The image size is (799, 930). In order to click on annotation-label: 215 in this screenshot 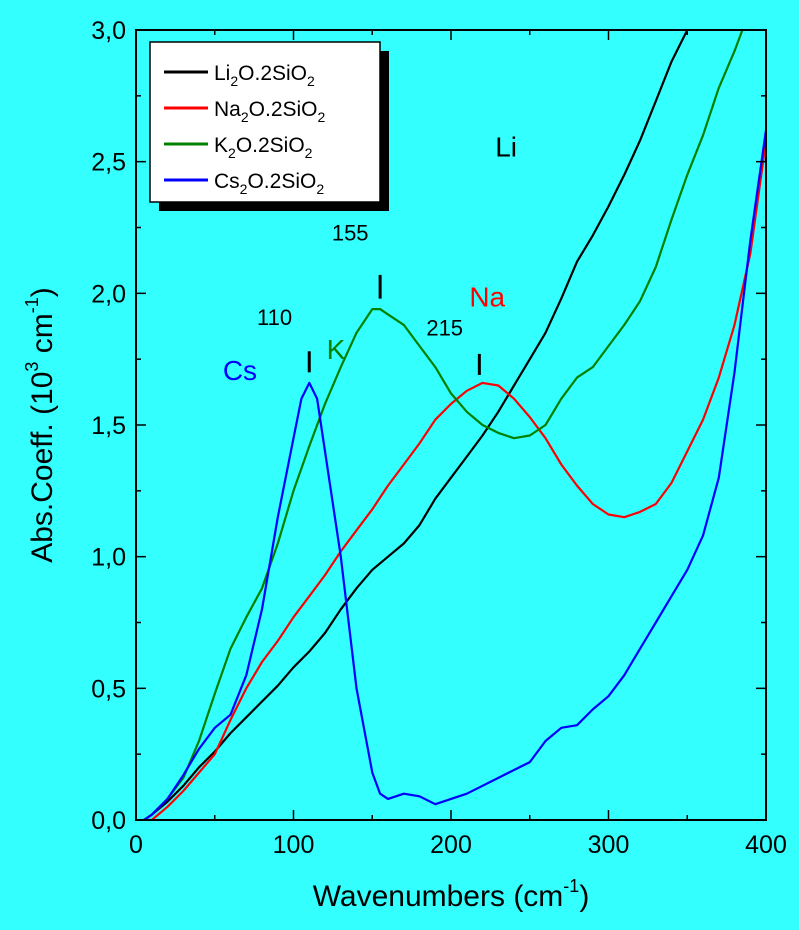, I will do `click(444, 327)`.